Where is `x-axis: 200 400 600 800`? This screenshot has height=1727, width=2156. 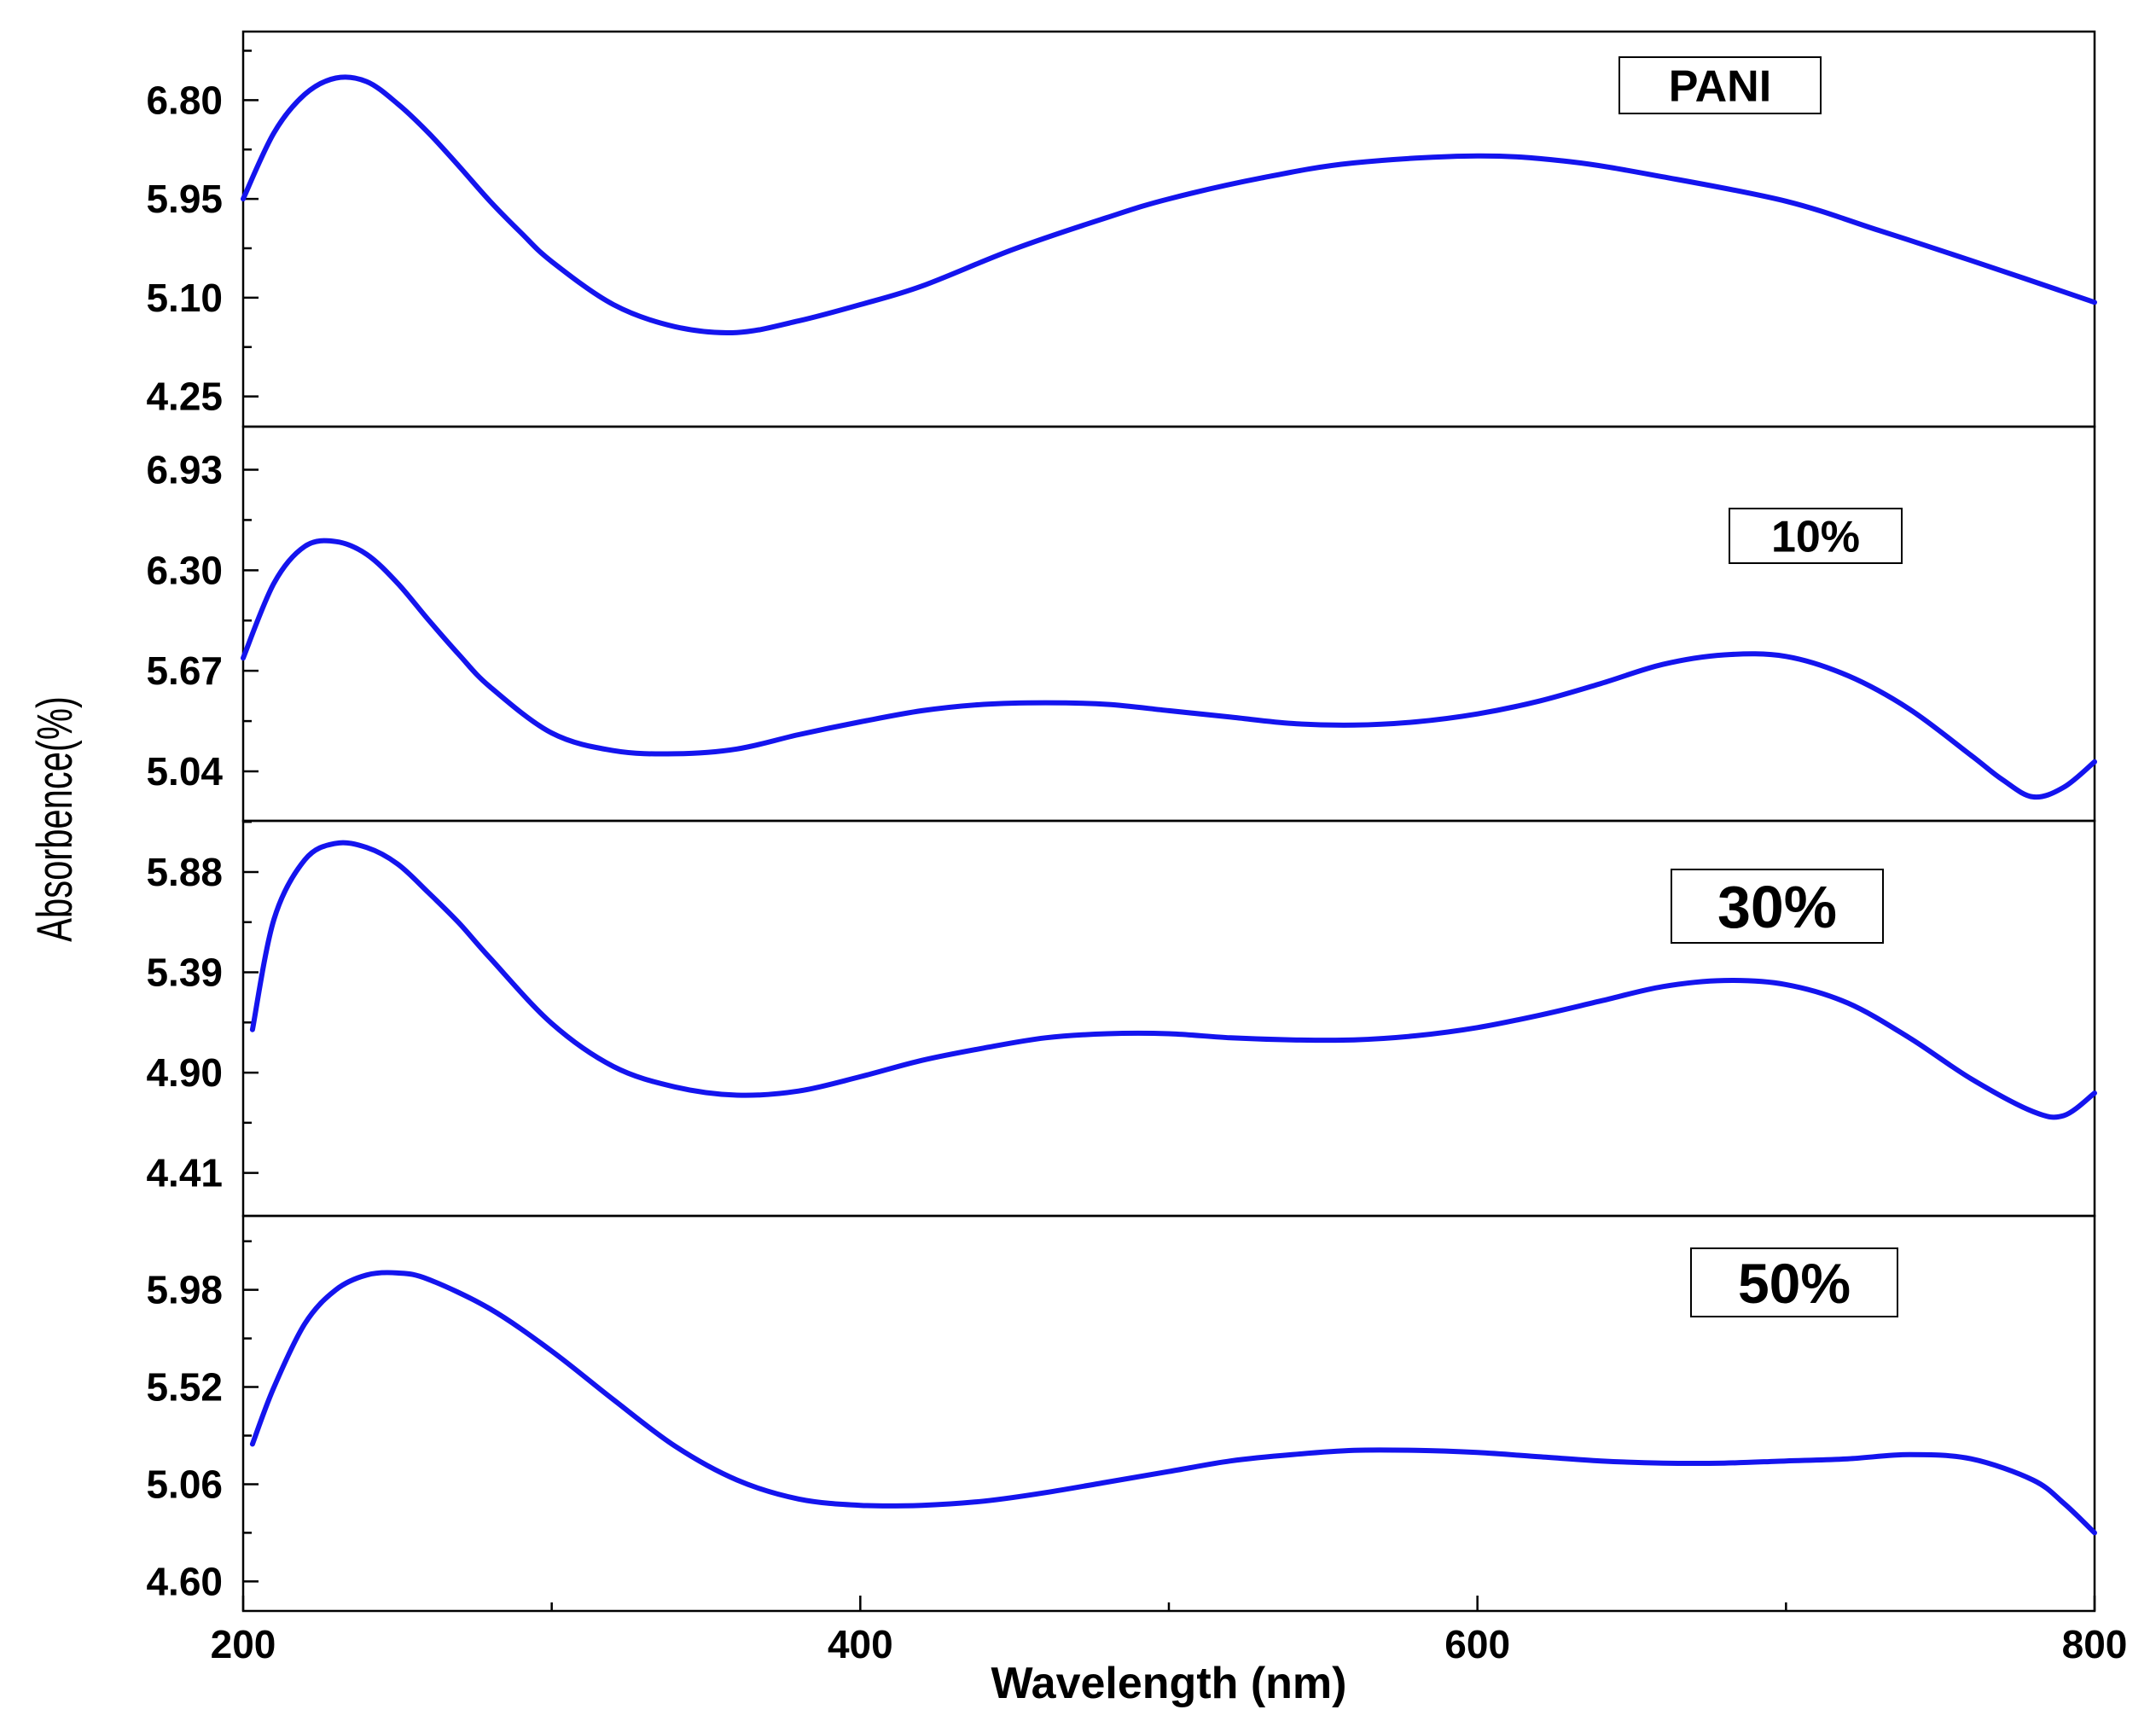 x-axis: 200 400 600 800 is located at coordinates (1169, 1631).